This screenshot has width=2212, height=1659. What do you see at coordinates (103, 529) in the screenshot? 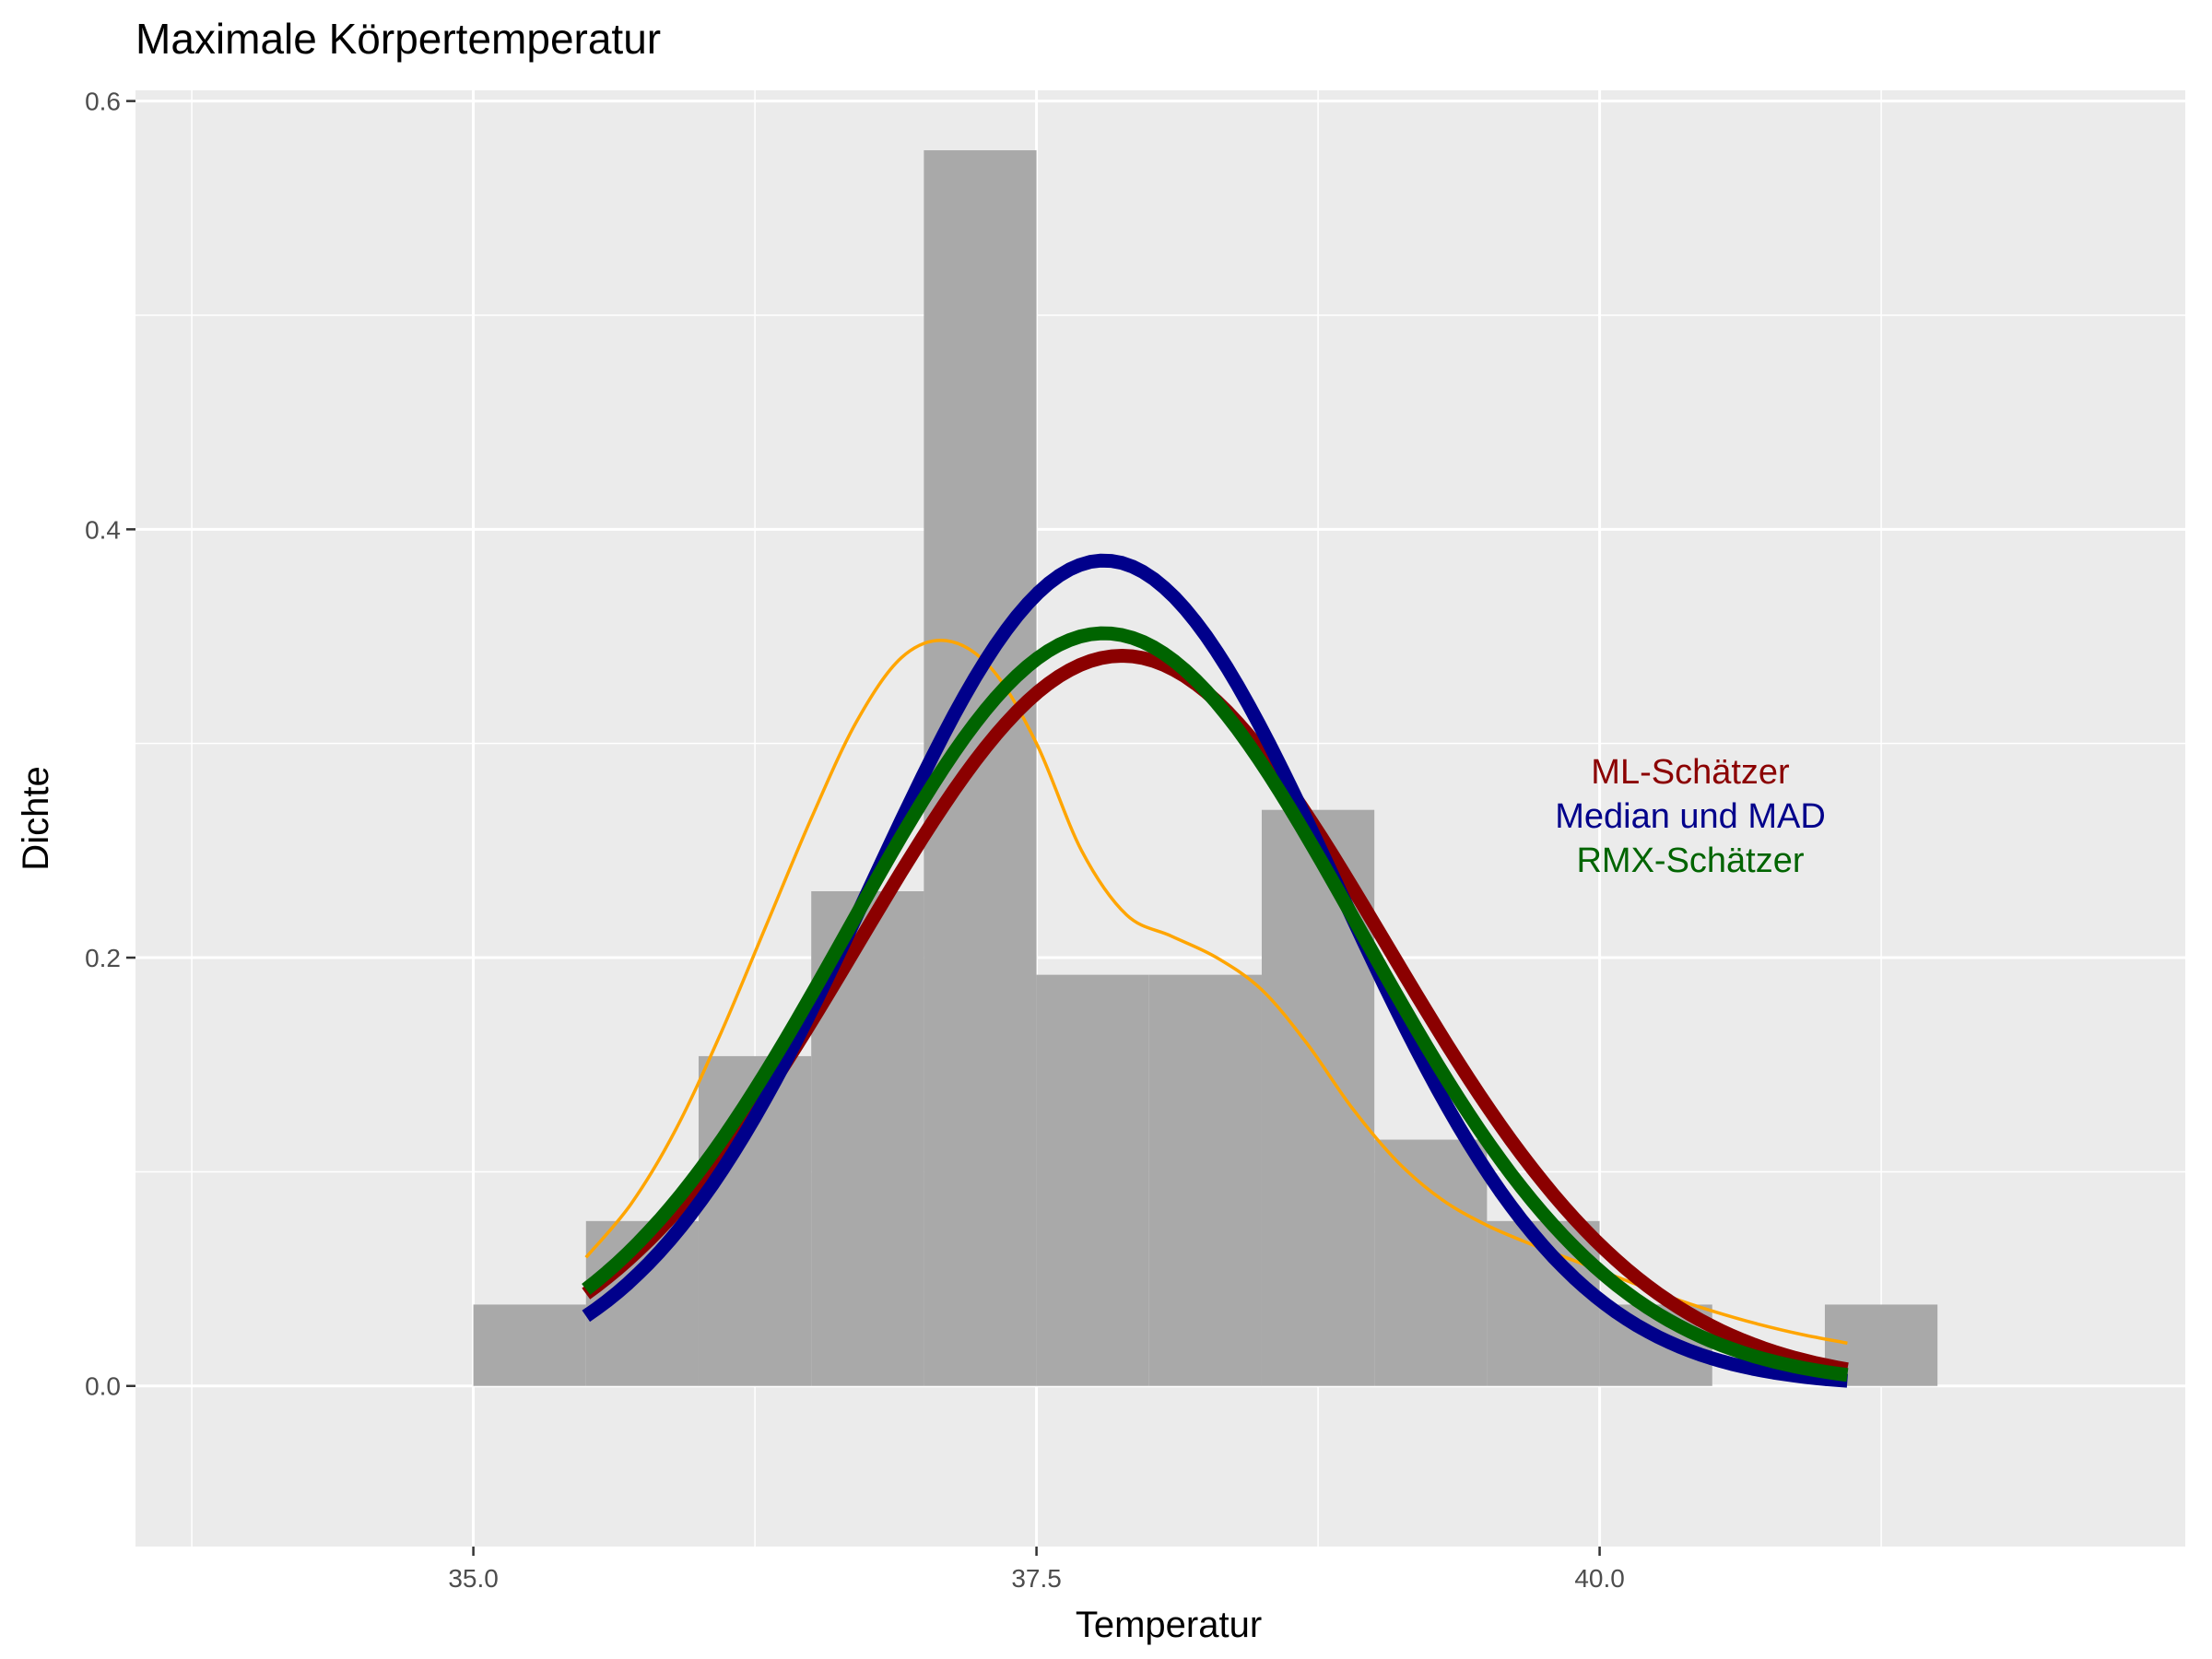
I see `y-tick-label: 0.4` at bounding box center [103, 529].